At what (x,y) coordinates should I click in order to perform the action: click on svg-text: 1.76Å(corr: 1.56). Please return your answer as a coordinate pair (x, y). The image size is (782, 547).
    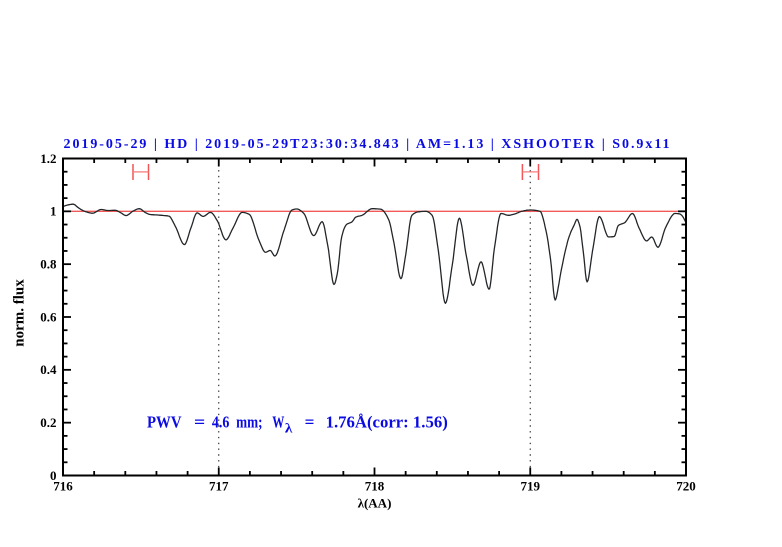
    Looking at the image, I should click on (387, 422).